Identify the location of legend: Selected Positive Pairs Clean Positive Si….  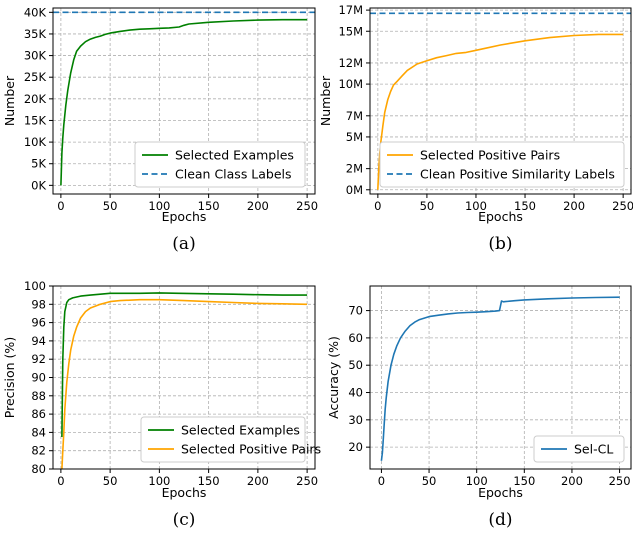
(502, 164).